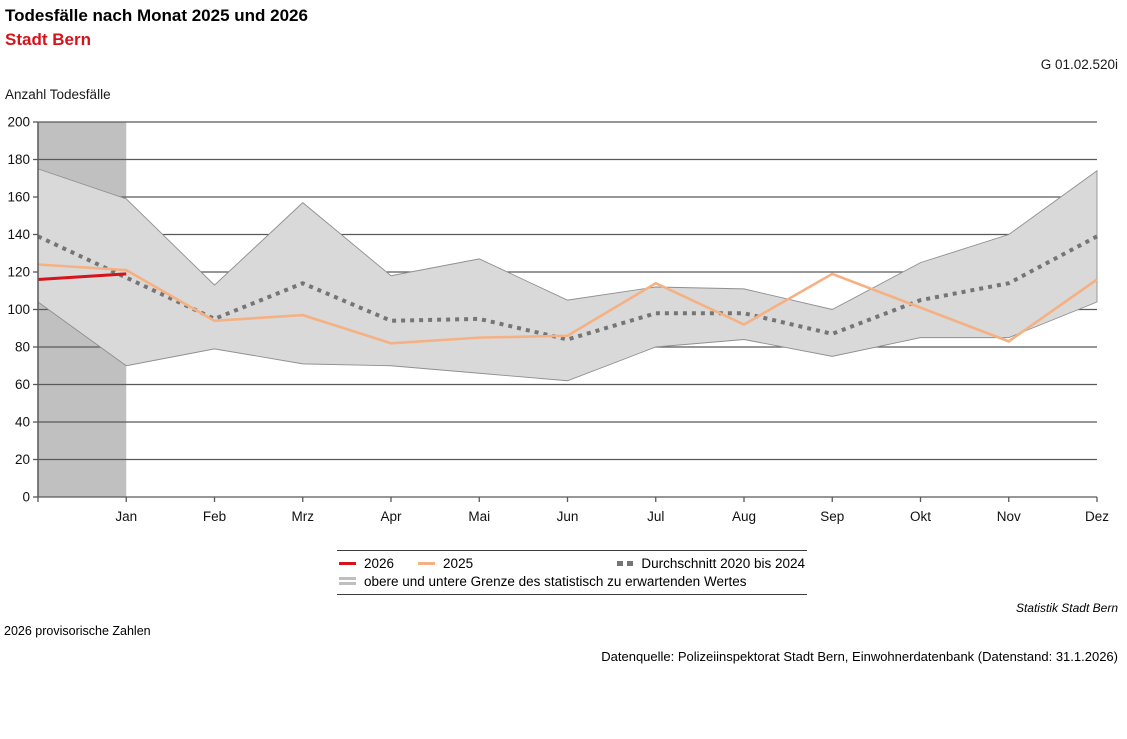 The height and width of the screenshot is (739, 1127). I want to click on x-tick-label: Jul, so click(655, 516).